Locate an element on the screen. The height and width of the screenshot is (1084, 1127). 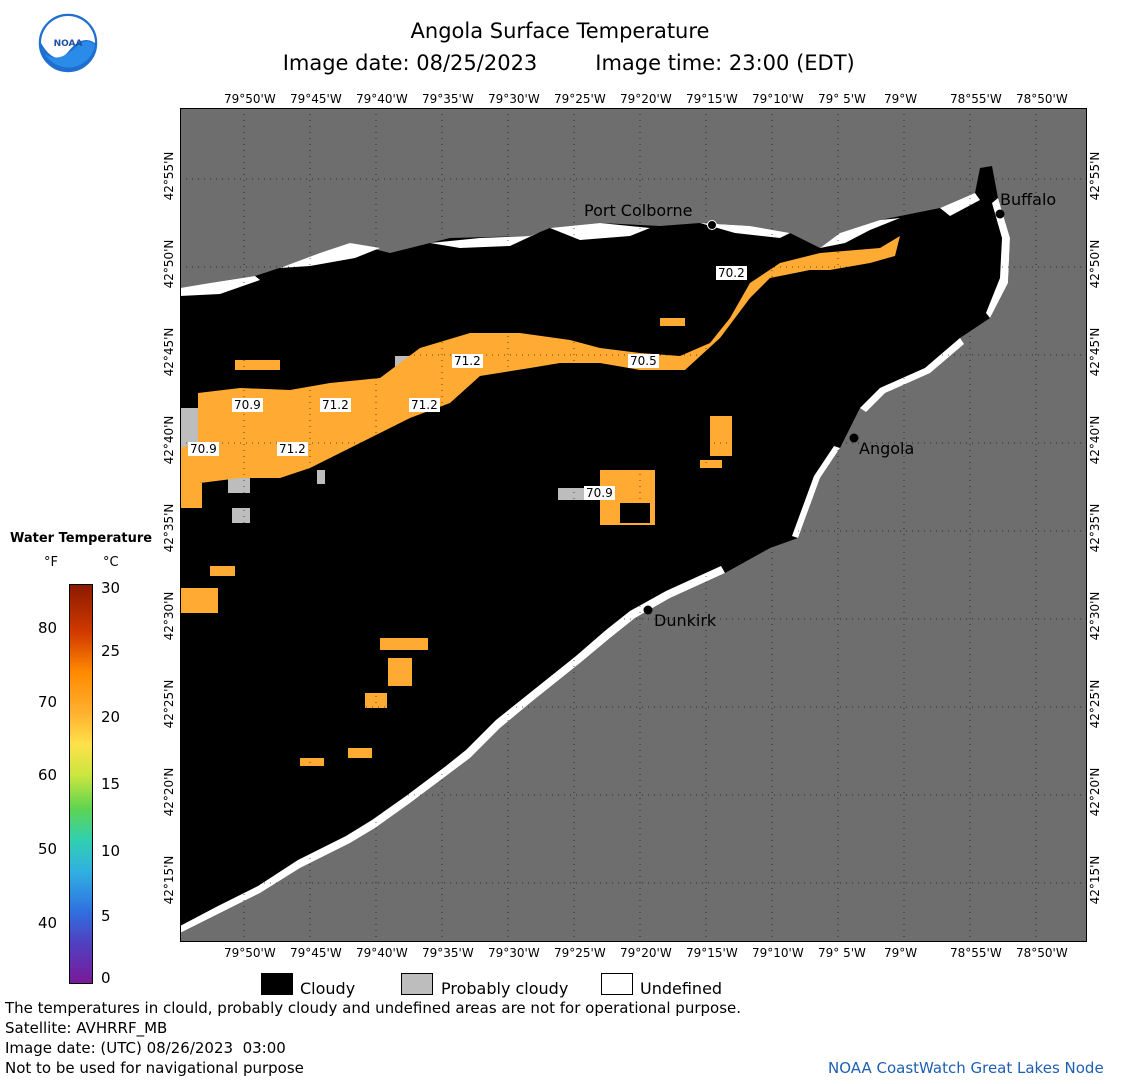
colorbar-f-tick: 40 is located at coordinates (48, 923).